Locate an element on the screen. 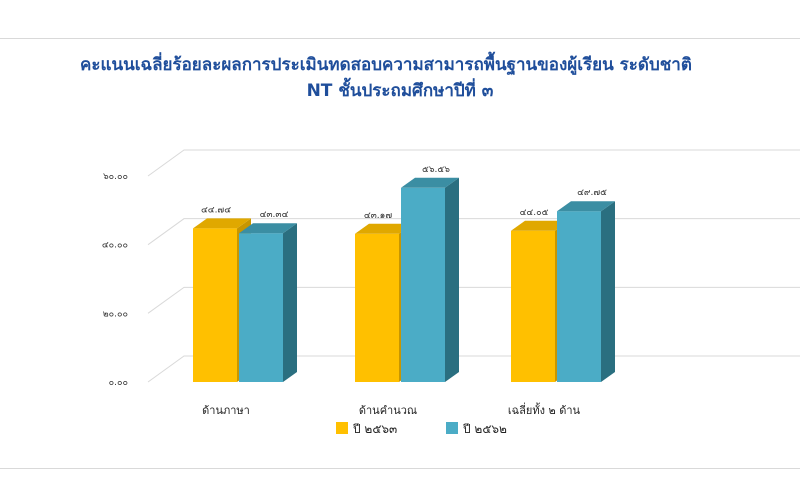  frame-border-top is located at coordinates (400, 38).